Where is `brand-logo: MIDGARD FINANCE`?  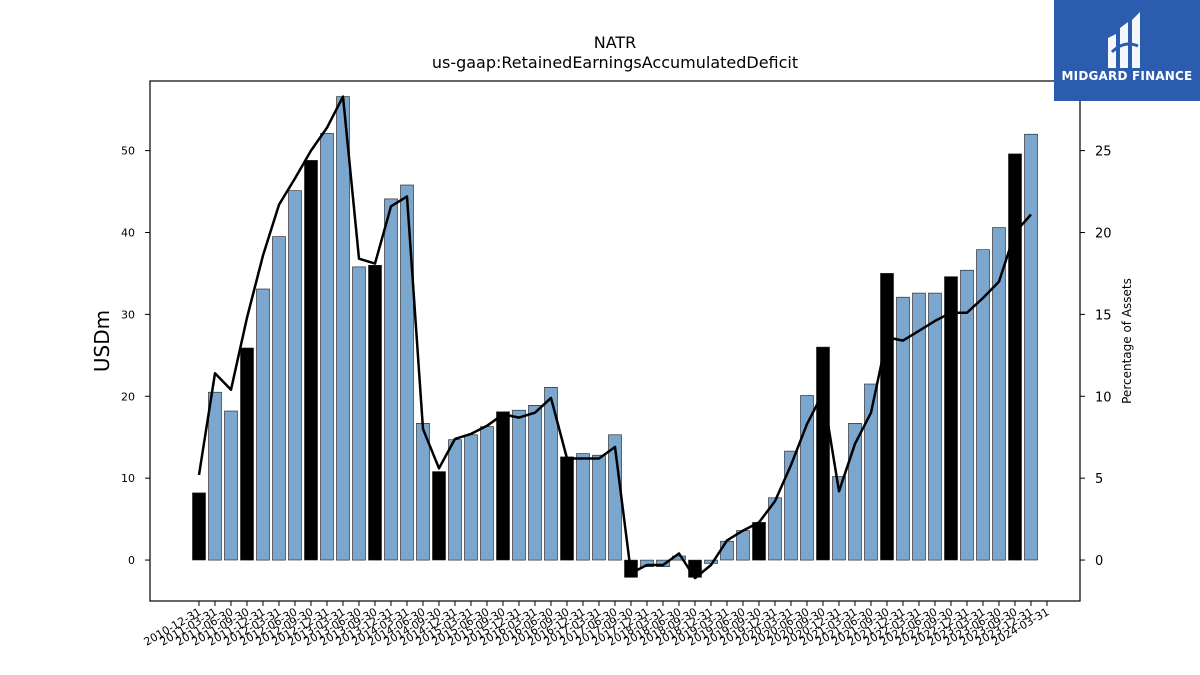
brand-logo: MIDGARD FINANCE is located at coordinates (1127, 50).